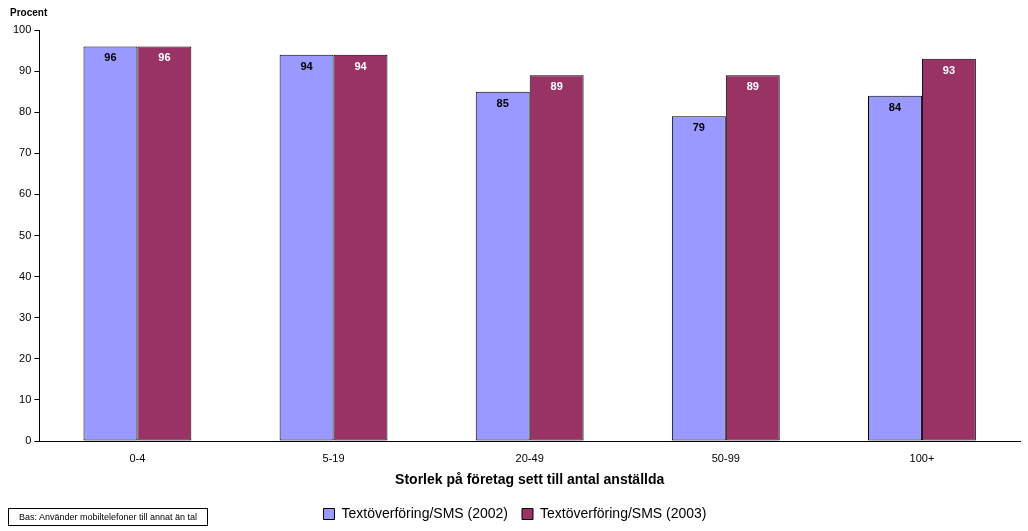 This screenshot has width=1028, height=531. What do you see at coordinates (29, 12) in the screenshot?
I see `y-axis-title: Procent` at bounding box center [29, 12].